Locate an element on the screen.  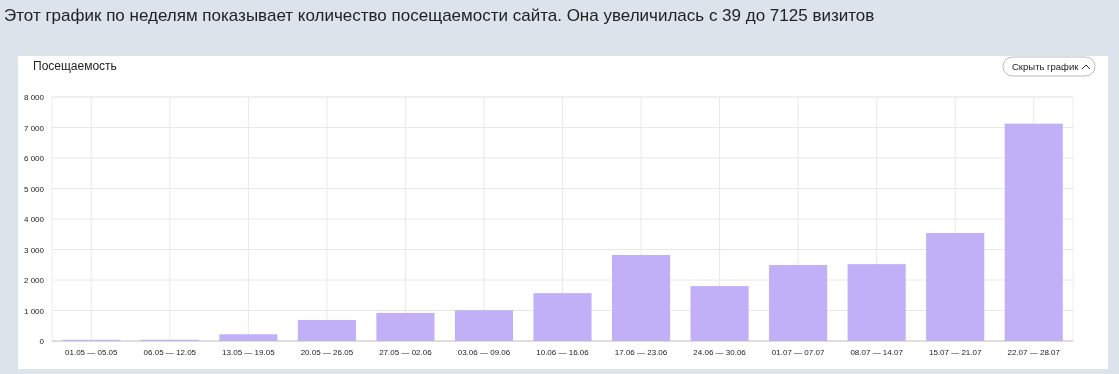
chart-subtitle: Посещаемость is located at coordinates (75, 66).